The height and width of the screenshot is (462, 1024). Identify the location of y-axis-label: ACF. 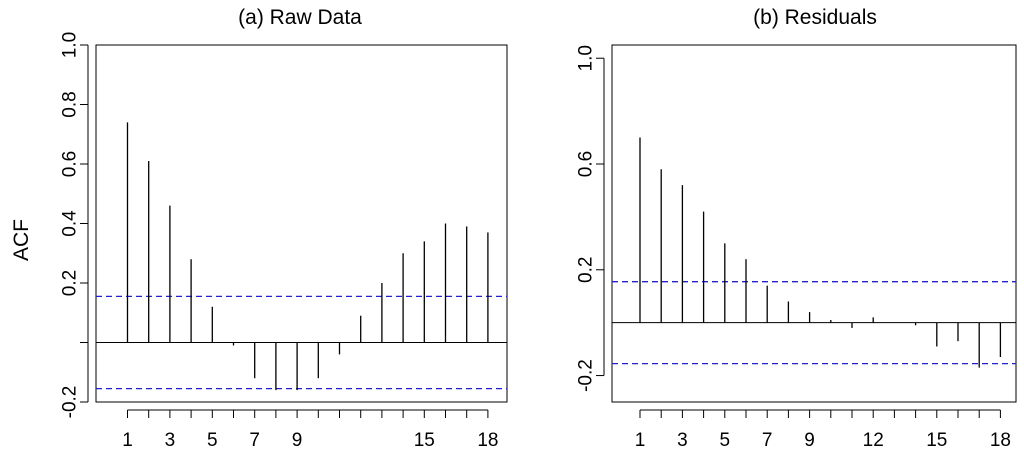
(21, 240).